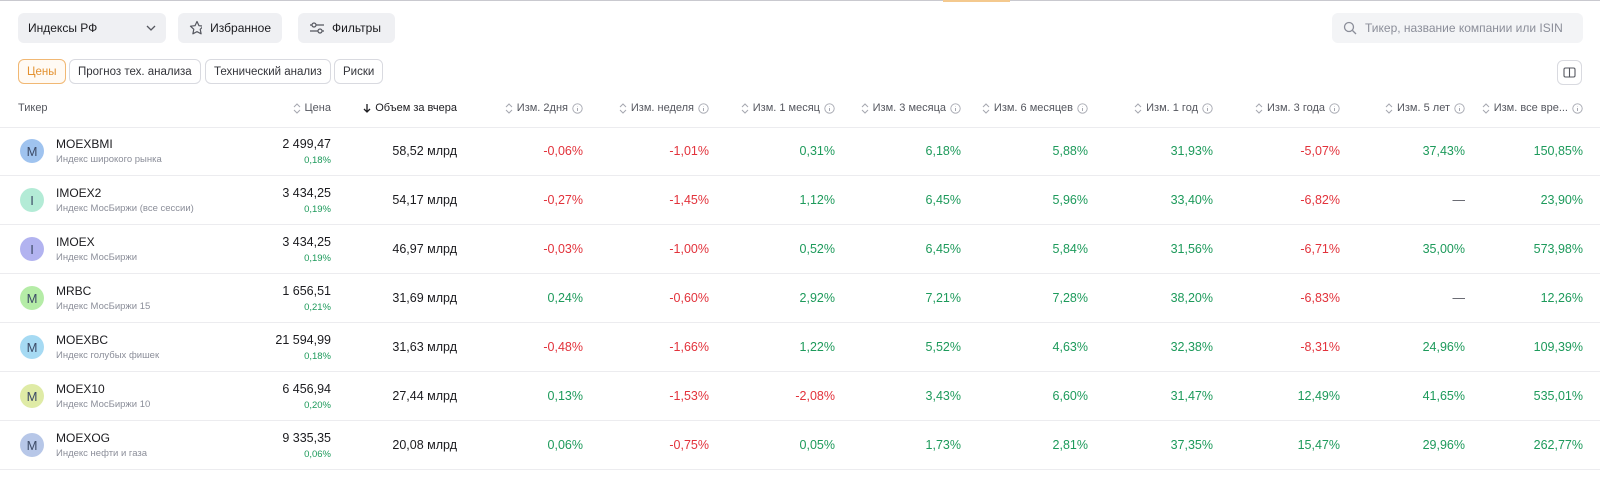 This screenshot has width=1600, height=477. Describe the element at coordinates (306, 291) in the screenshot. I see `price: 1 656,51` at that location.